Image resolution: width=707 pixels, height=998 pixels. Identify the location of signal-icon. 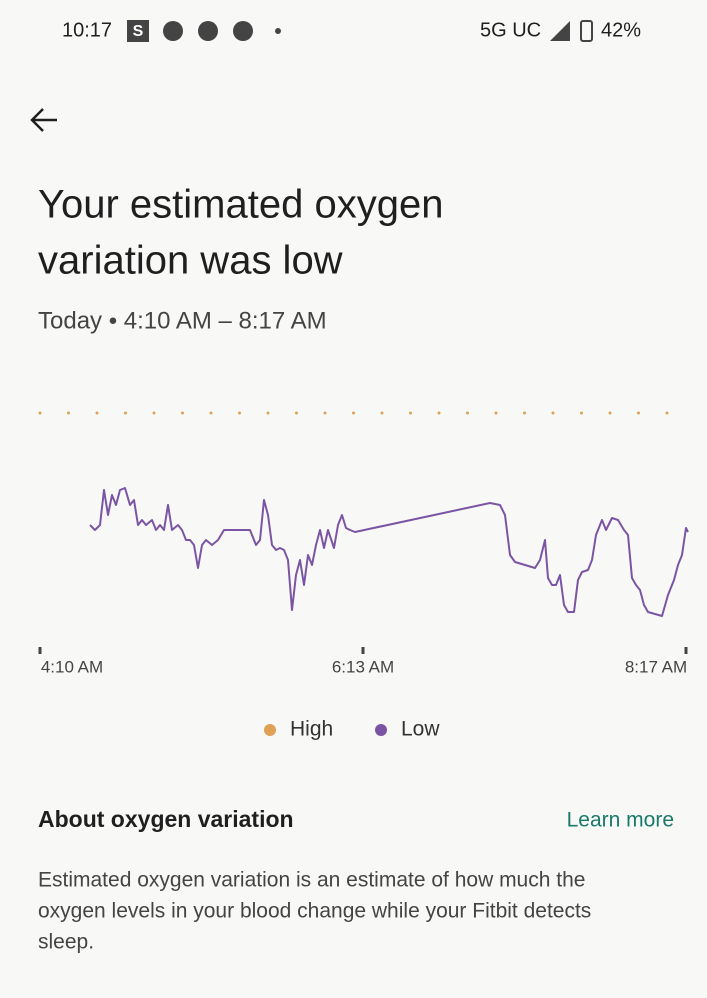
(560, 31).